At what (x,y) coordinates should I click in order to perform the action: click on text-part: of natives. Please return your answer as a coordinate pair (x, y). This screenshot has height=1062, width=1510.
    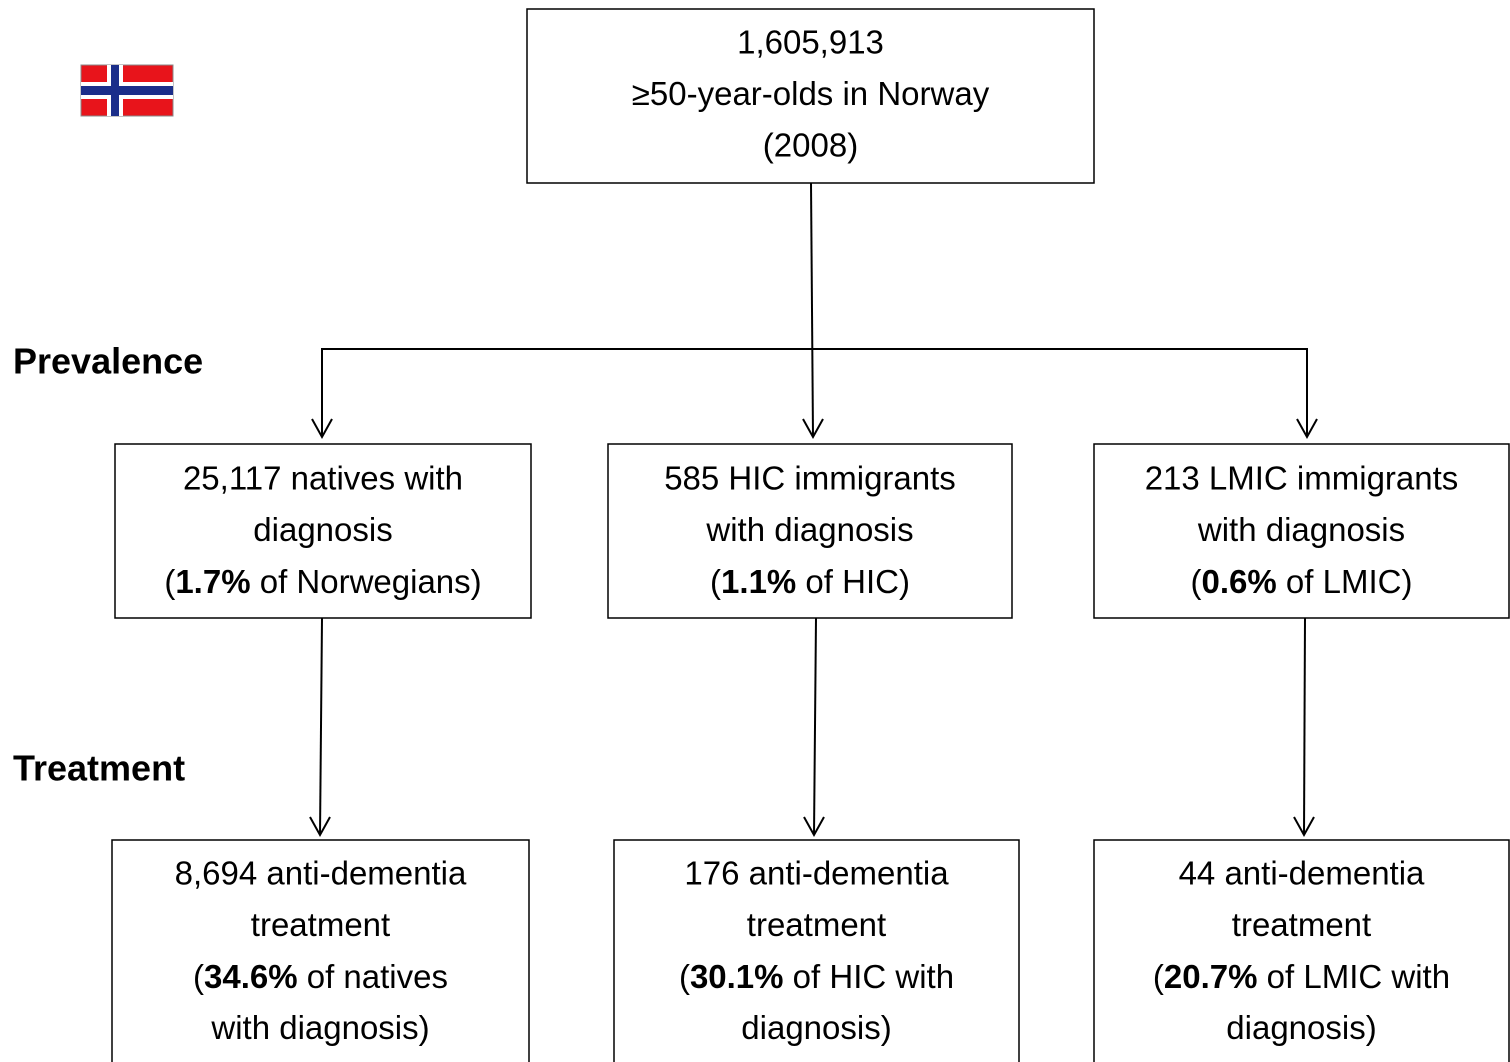
    Looking at the image, I should click on (373, 976).